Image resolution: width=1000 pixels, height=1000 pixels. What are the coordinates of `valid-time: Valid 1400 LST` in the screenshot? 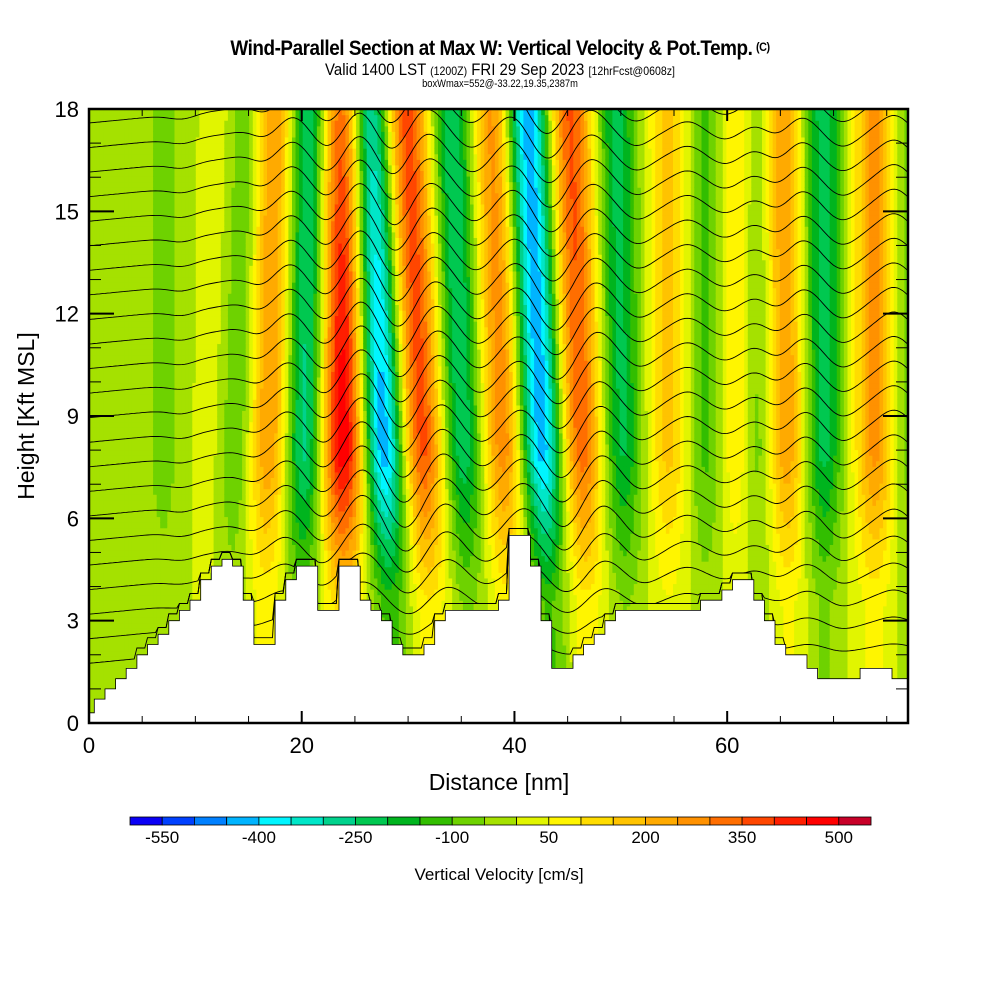 It's located at (375, 69).